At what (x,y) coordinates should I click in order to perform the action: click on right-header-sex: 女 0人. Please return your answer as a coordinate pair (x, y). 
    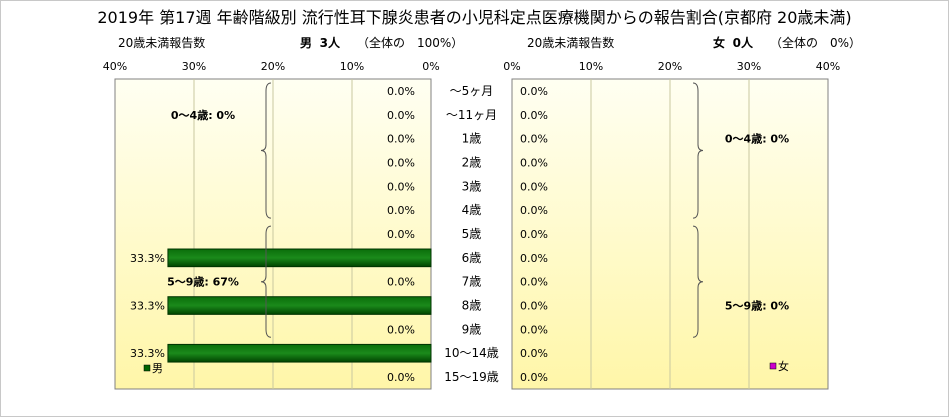
    Looking at the image, I should click on (733, 42).